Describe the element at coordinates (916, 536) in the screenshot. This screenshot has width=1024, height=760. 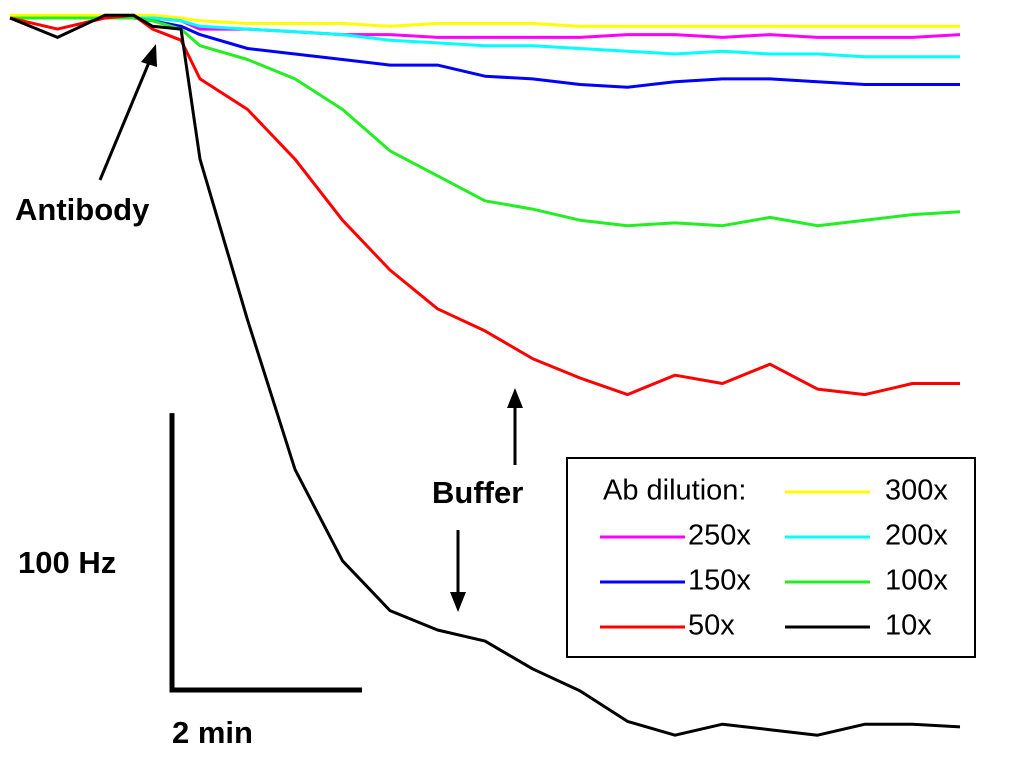
I see `legend-label: 200x` at that location.